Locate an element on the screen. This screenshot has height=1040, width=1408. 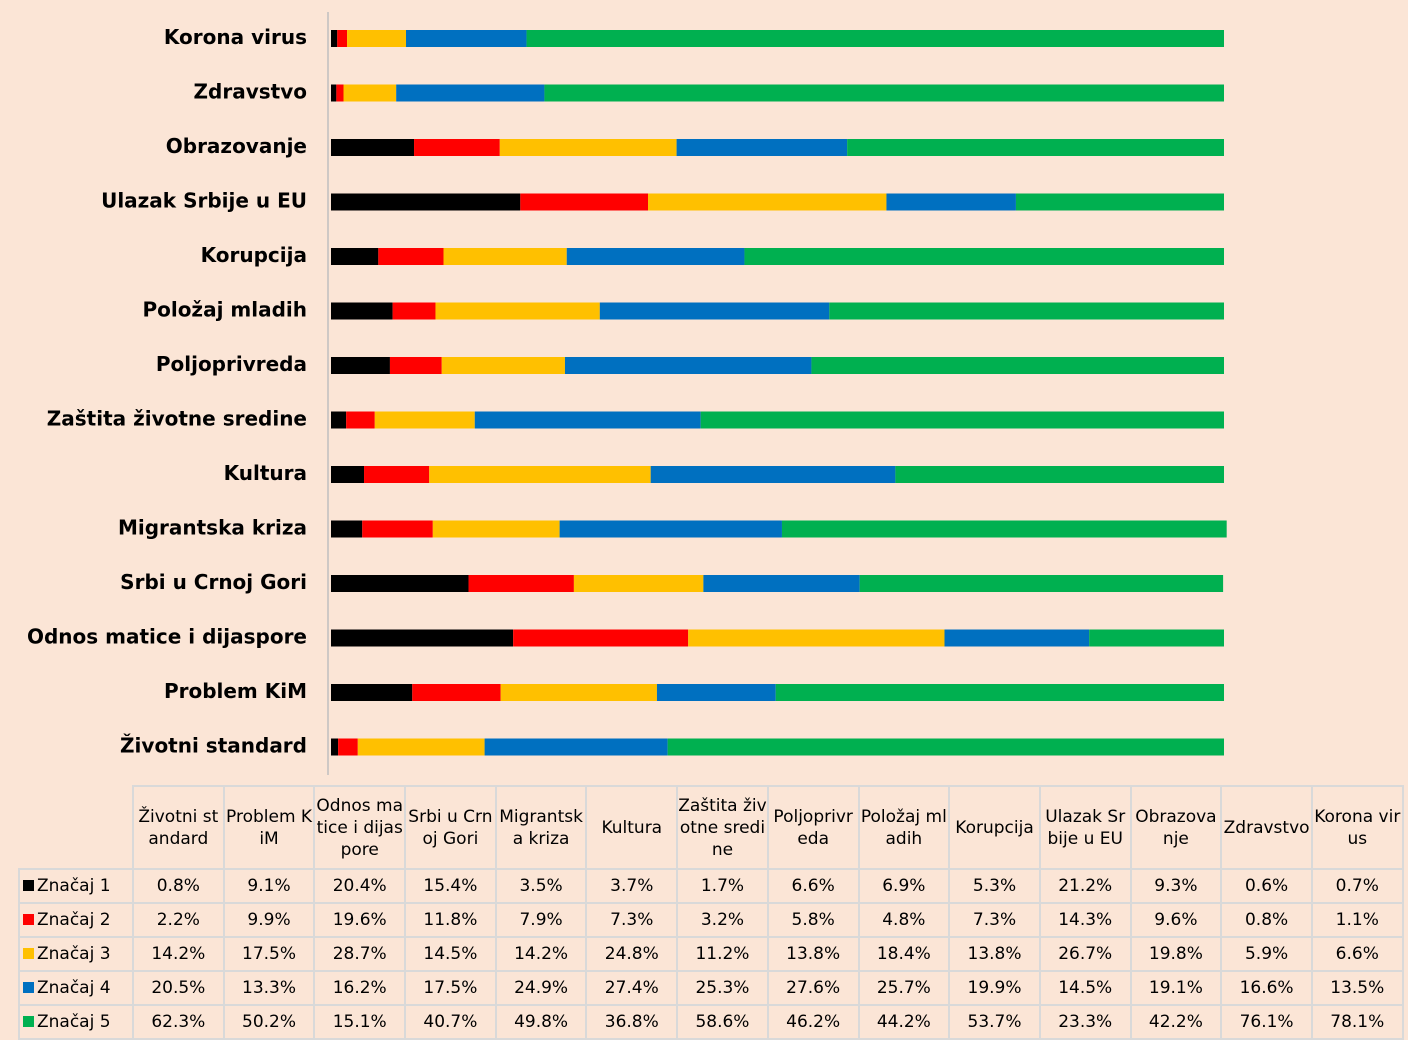
value-cell: 53.7% is located at coordinates (994, 1022).